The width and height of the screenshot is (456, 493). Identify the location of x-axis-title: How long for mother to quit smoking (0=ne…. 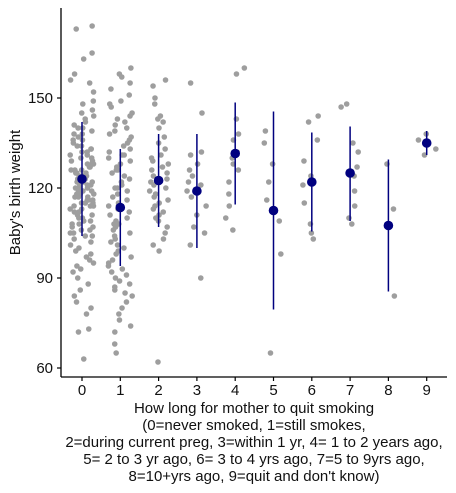
(253, 442).